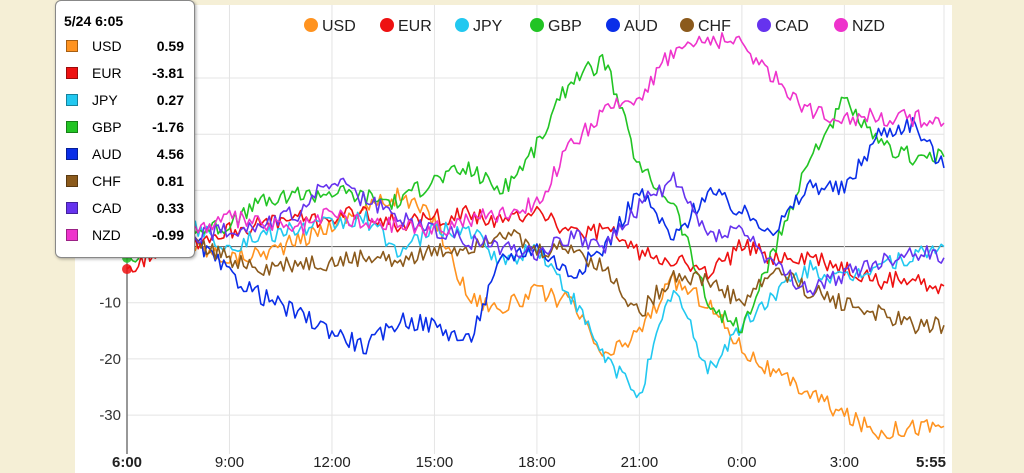  Describe the element at coordinates (129, 101) in the screenshot. I see `tooltip-row-jpy: JPY 0.27` at that location.